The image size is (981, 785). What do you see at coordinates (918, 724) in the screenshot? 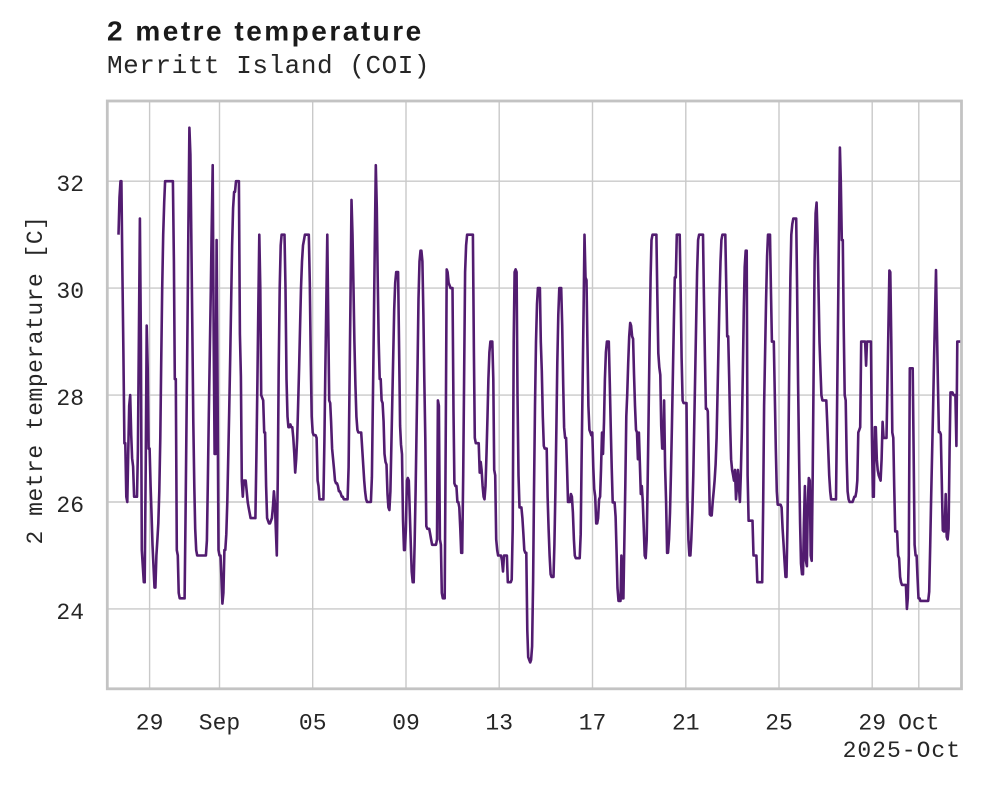
I see `svg-text: Oct` at bounding box center [918, 724].